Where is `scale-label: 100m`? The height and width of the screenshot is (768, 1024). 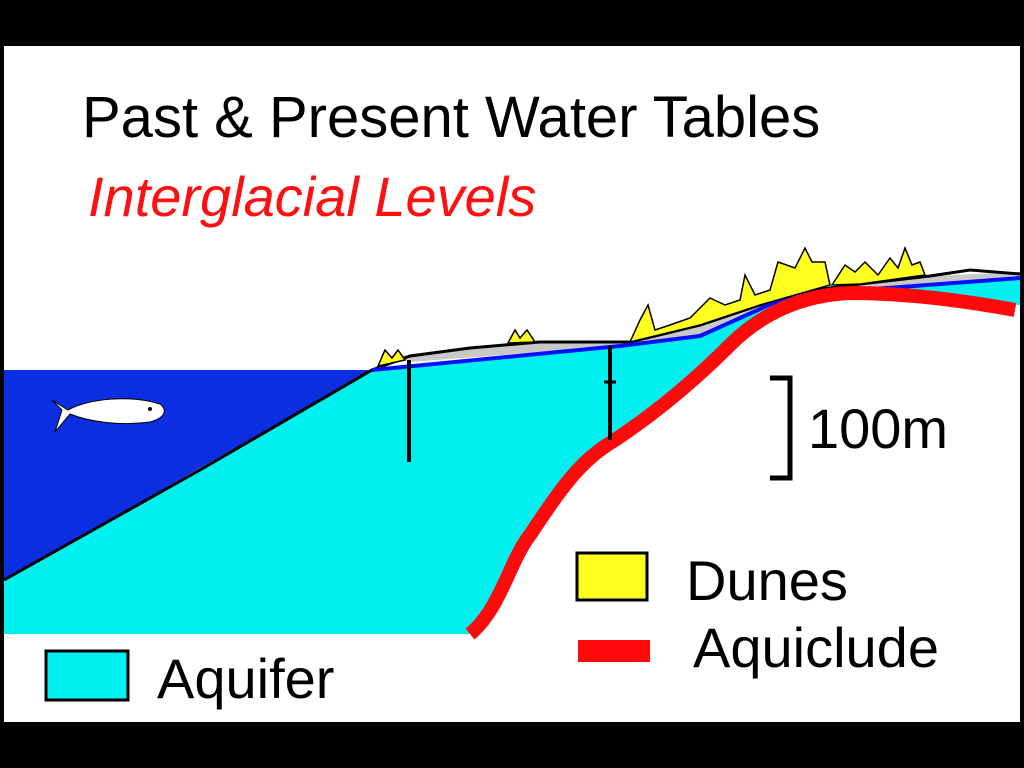 scale-label: 100m is located at coordinates (878, 428).